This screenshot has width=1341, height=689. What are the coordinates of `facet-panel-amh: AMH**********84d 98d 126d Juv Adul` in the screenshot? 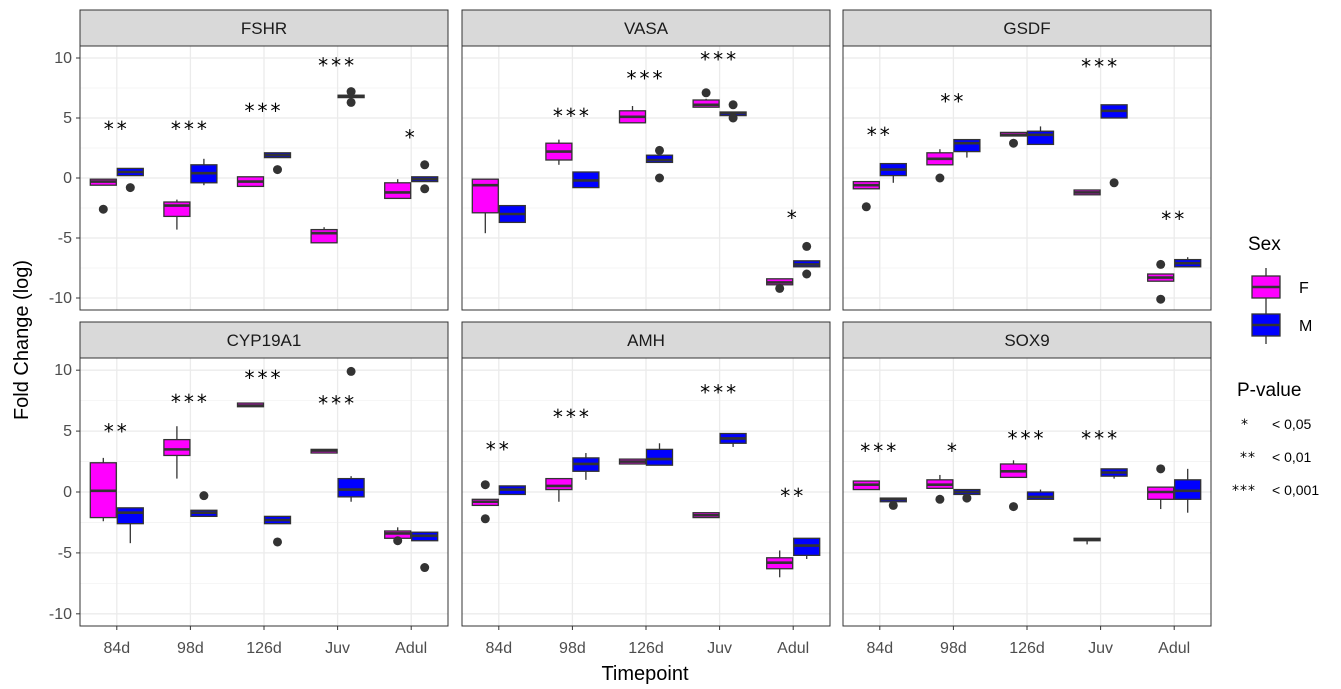 It's located at (646, 489).